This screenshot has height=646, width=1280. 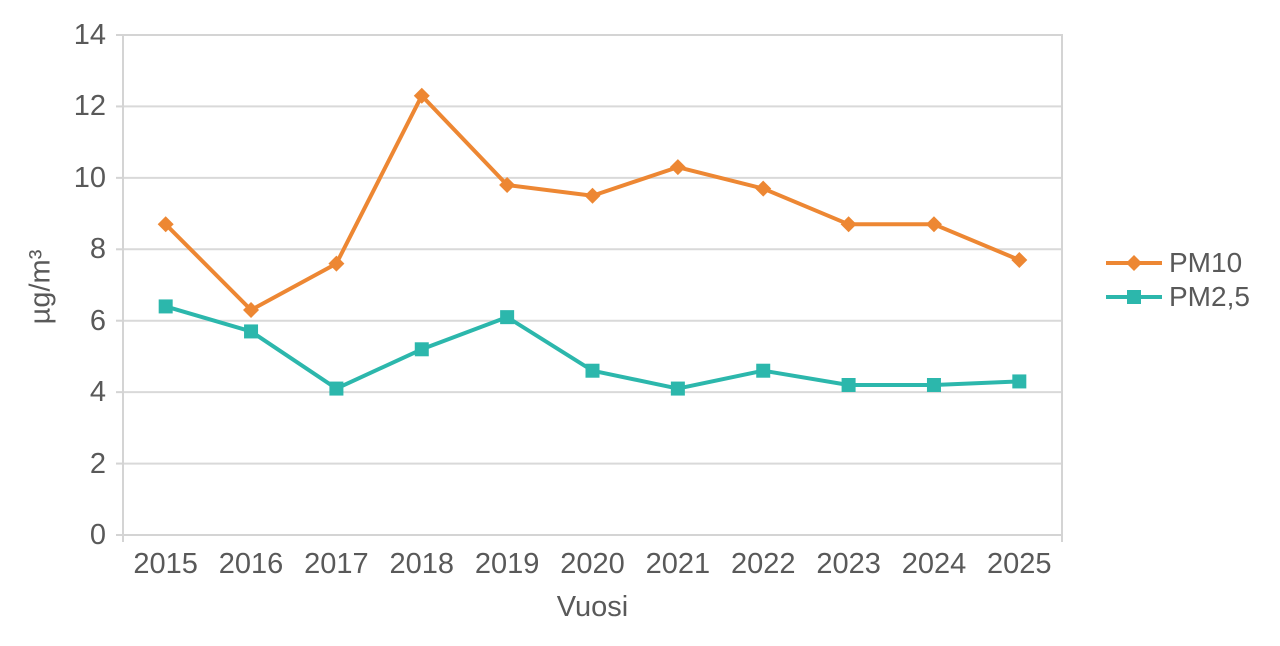 I want to click on x-tick-label: 2024, so click(x=934, y=564).